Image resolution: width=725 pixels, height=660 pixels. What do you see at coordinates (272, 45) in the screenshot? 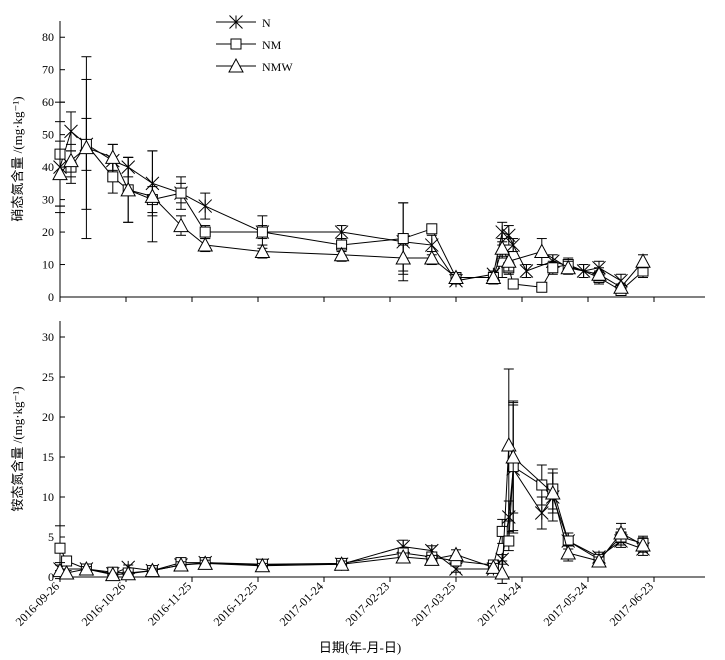
I see `legend-label: NM` at bounding box center [272, 45].